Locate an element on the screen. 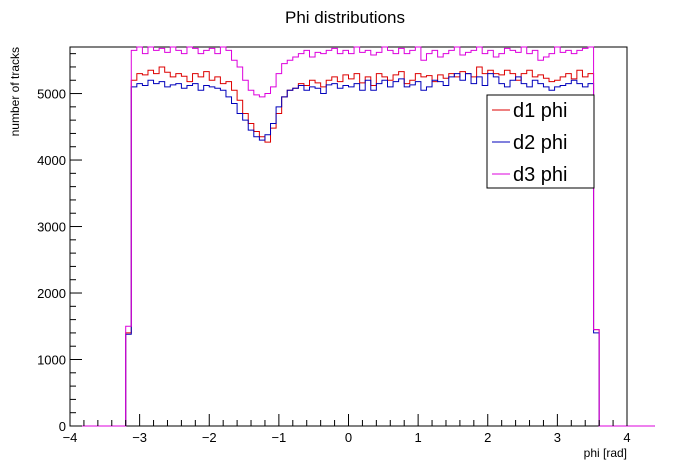  y-axis-ticks: 0 1000 2000 3000 4000 5000 is located at coordinates (59, 243).